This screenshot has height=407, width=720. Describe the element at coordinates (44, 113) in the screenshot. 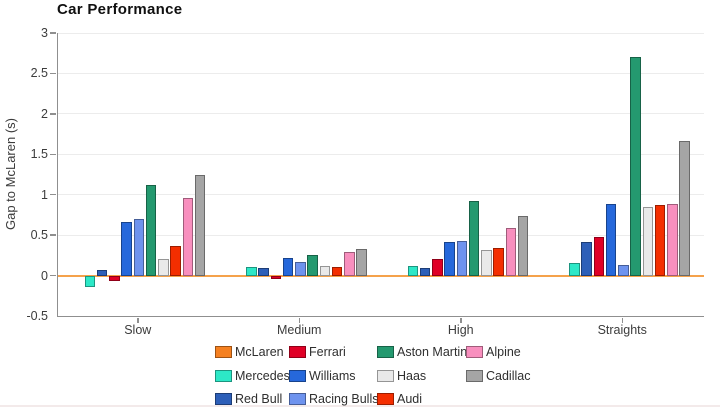

I see `y-tick-label: 2` at that location.